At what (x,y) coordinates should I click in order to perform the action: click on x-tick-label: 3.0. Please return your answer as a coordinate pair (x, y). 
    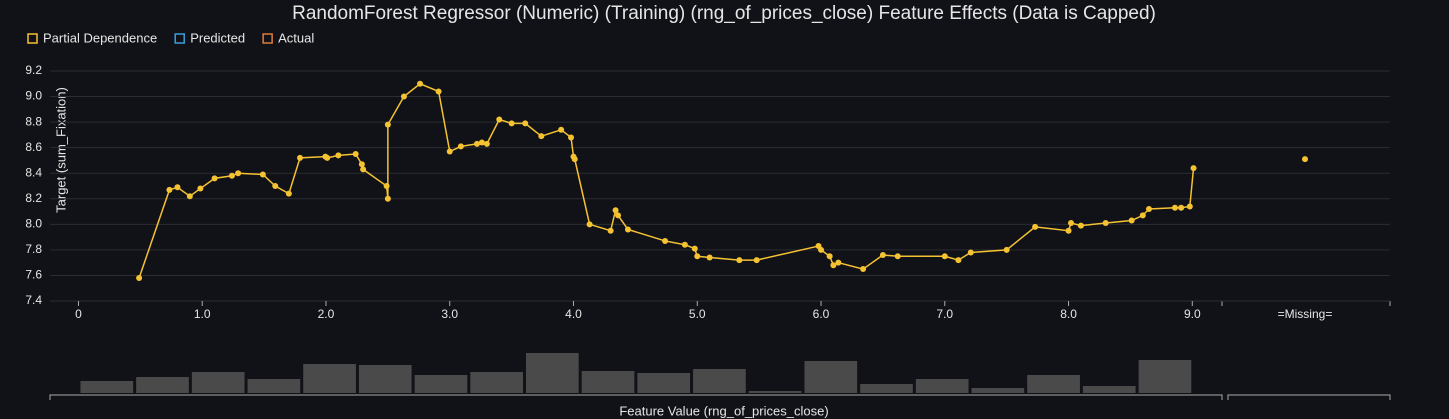
    Looking at the image, I should click on (449, 314).